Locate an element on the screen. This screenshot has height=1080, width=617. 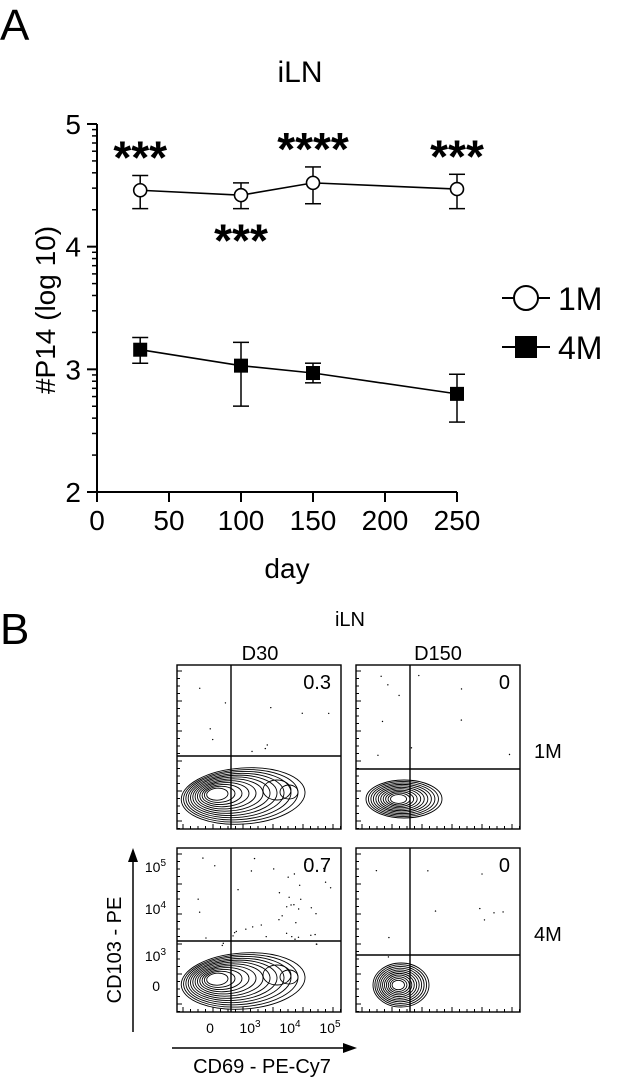
quadrant-percentage: 0 is located at coordinates (504, 866).